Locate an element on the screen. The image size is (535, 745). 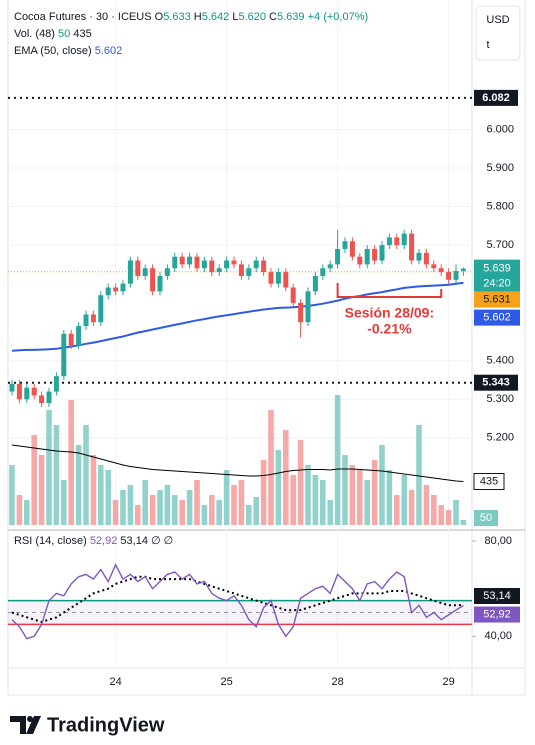
volume-ma-line is located at coordinates (237, 463).